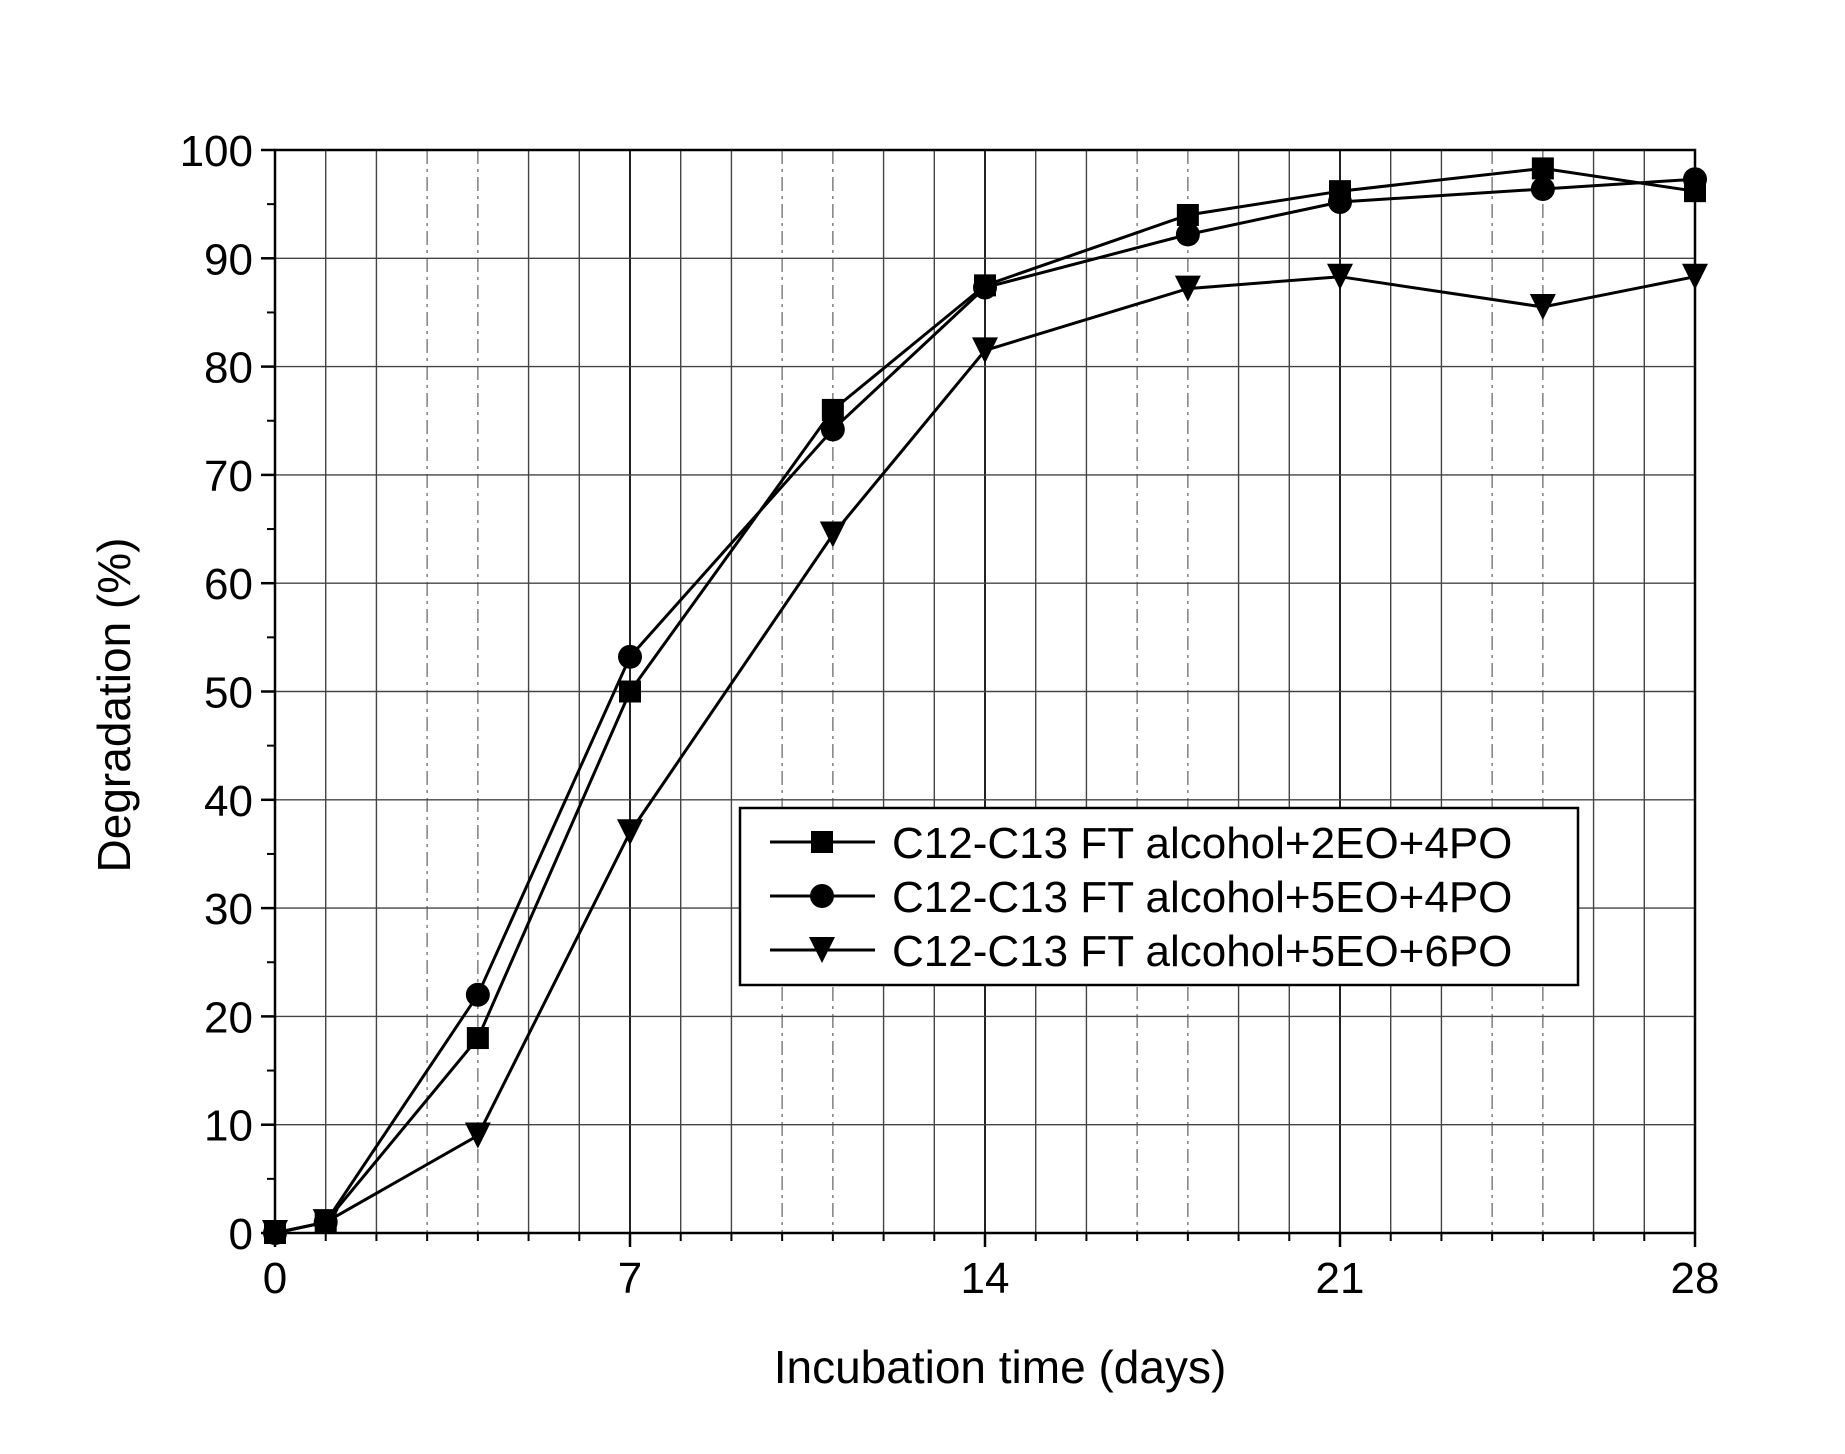 The image size is (1845, 1454). What do you see at coordinates (1202, 843) in the screenshot?
I see `legend-label: C12-C13 FT alcohol+2EO+4PO` at bounding box center [1202, 843].